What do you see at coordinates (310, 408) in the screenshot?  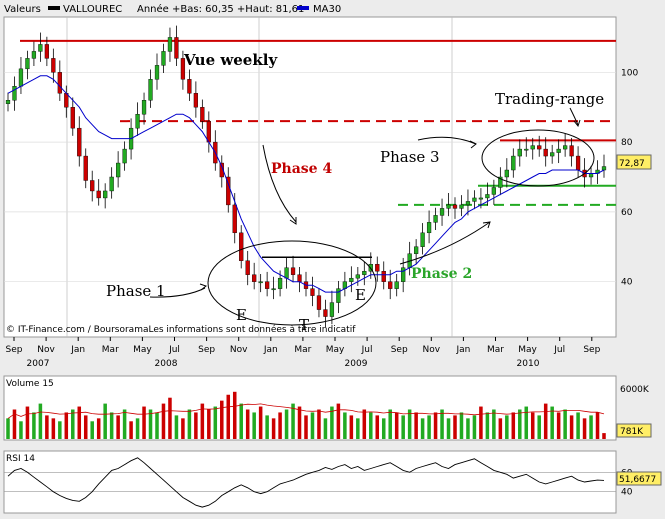 I see `volume-panel` at bounding box center [310, 408].